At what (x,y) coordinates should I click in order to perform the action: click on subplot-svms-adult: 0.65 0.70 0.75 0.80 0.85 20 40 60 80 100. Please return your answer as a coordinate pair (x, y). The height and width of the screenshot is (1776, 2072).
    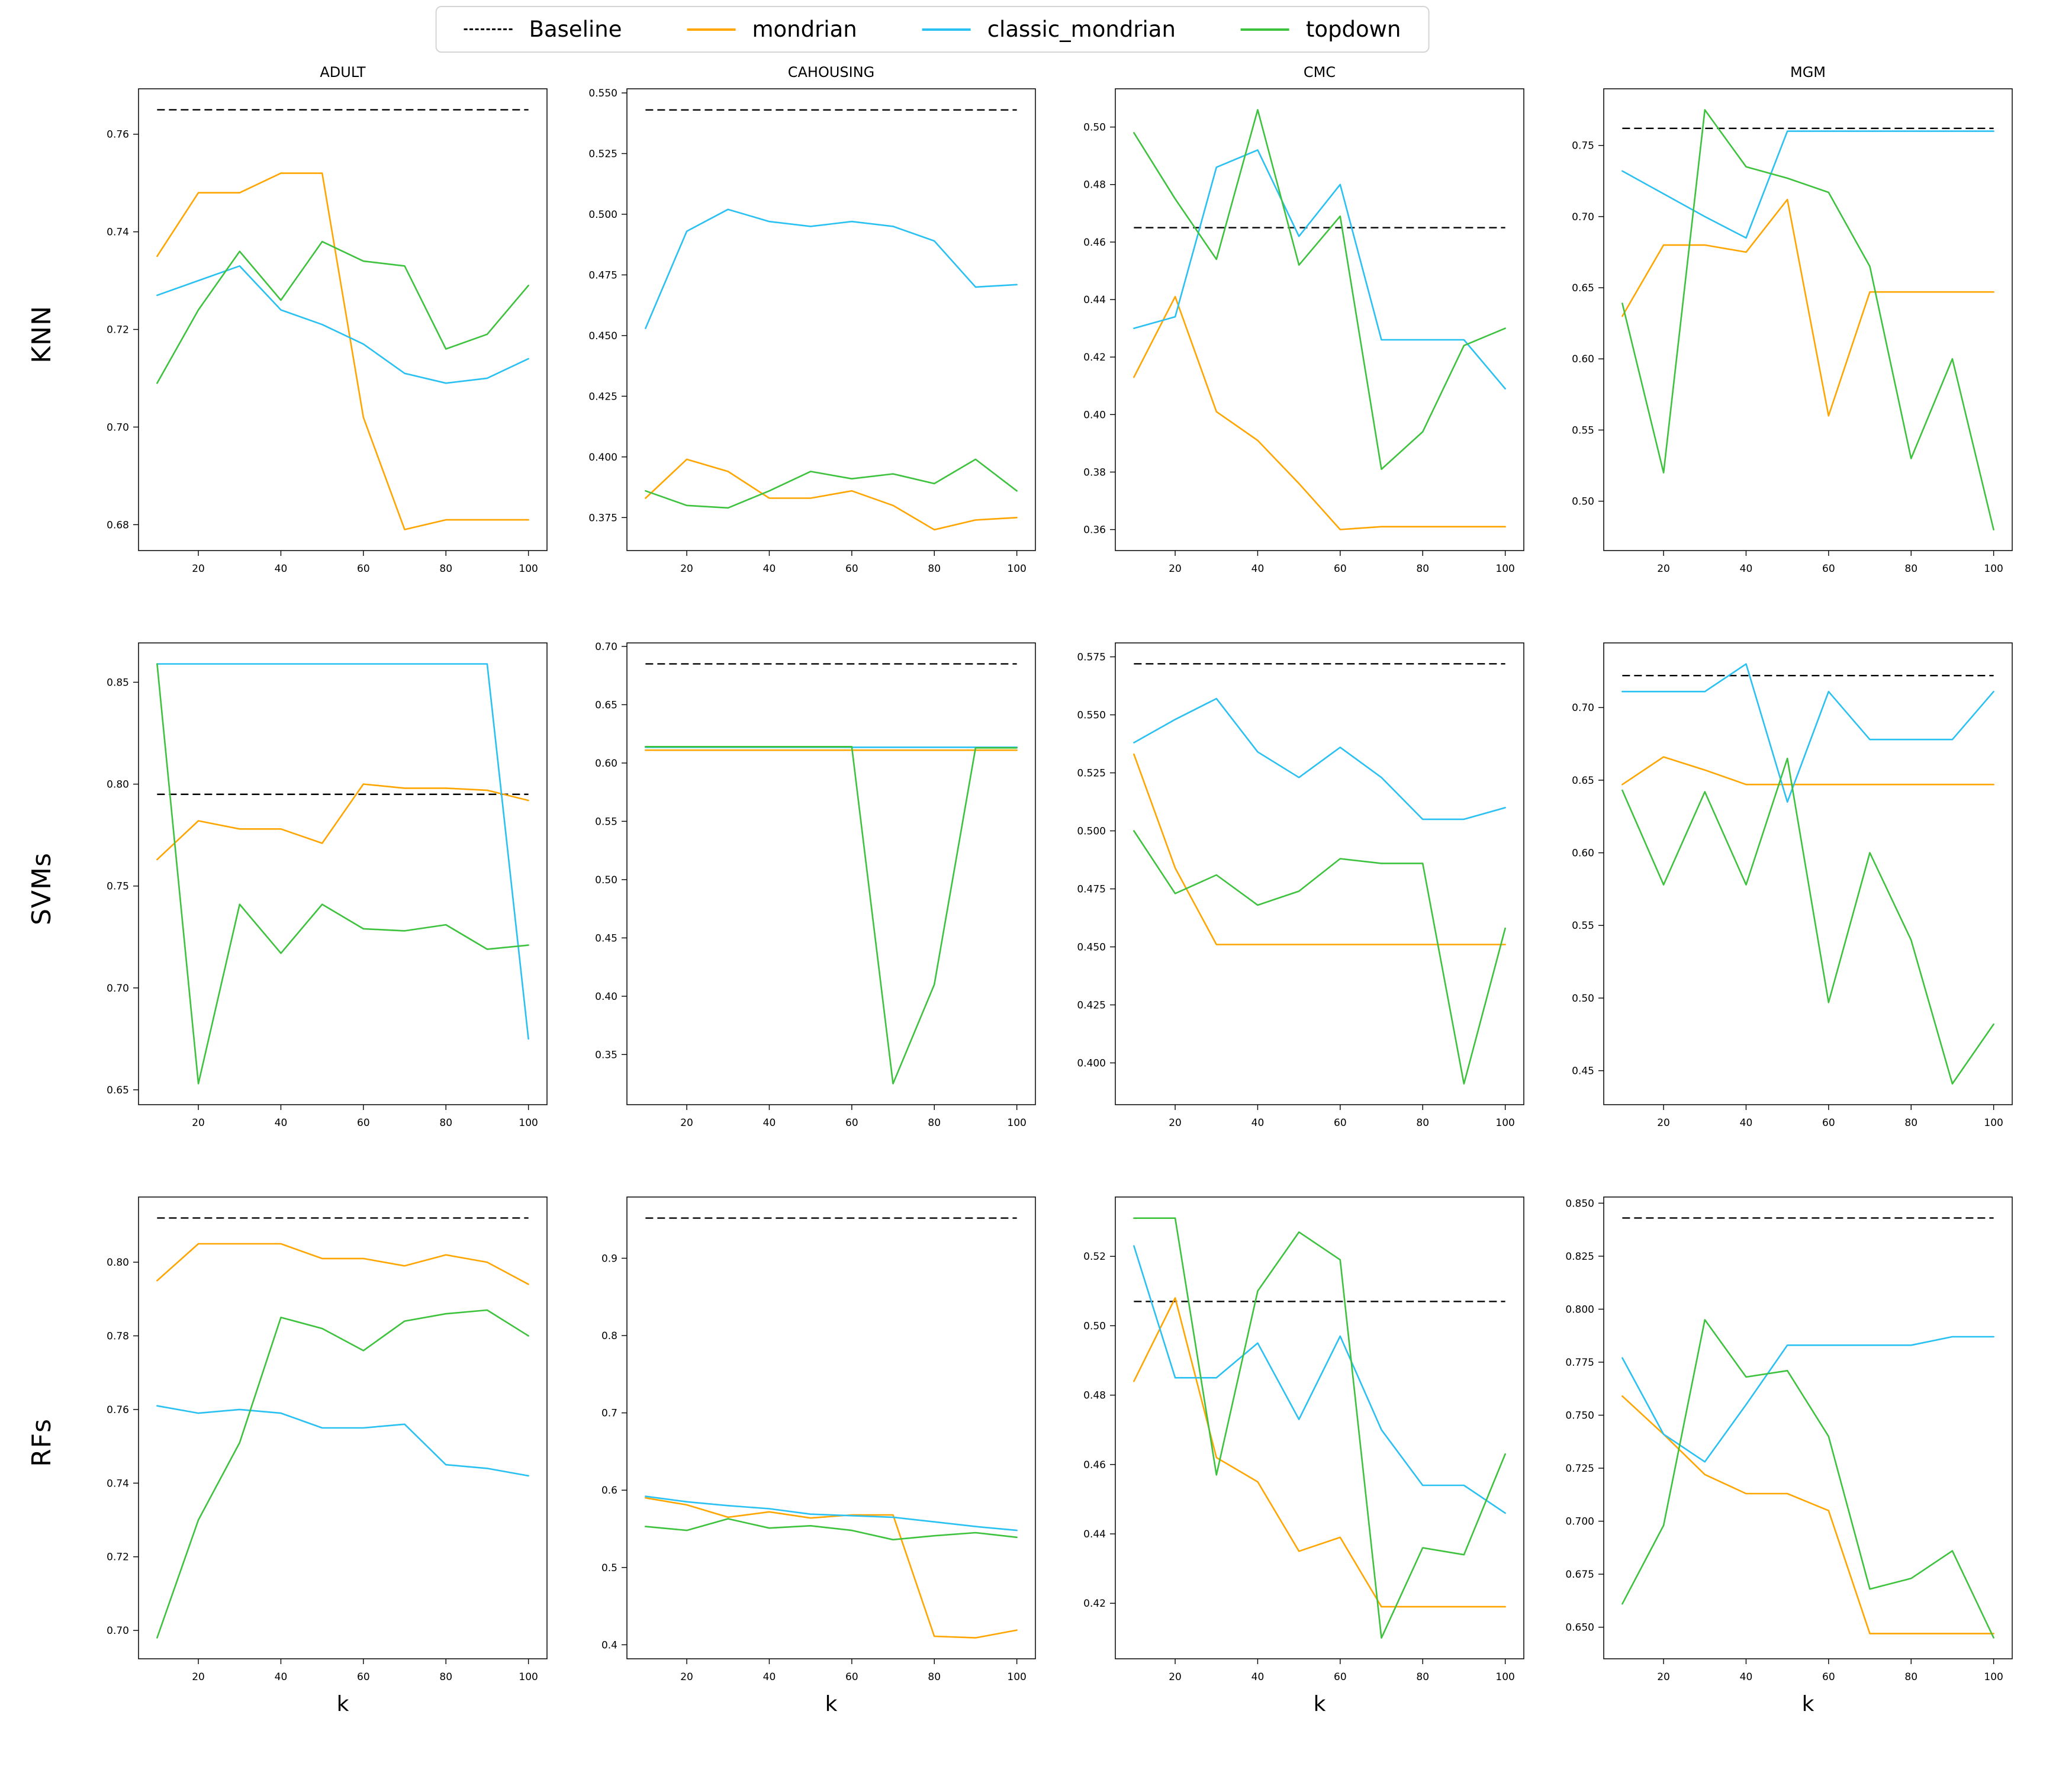
    Looking at the image, I should click on (317, 888).